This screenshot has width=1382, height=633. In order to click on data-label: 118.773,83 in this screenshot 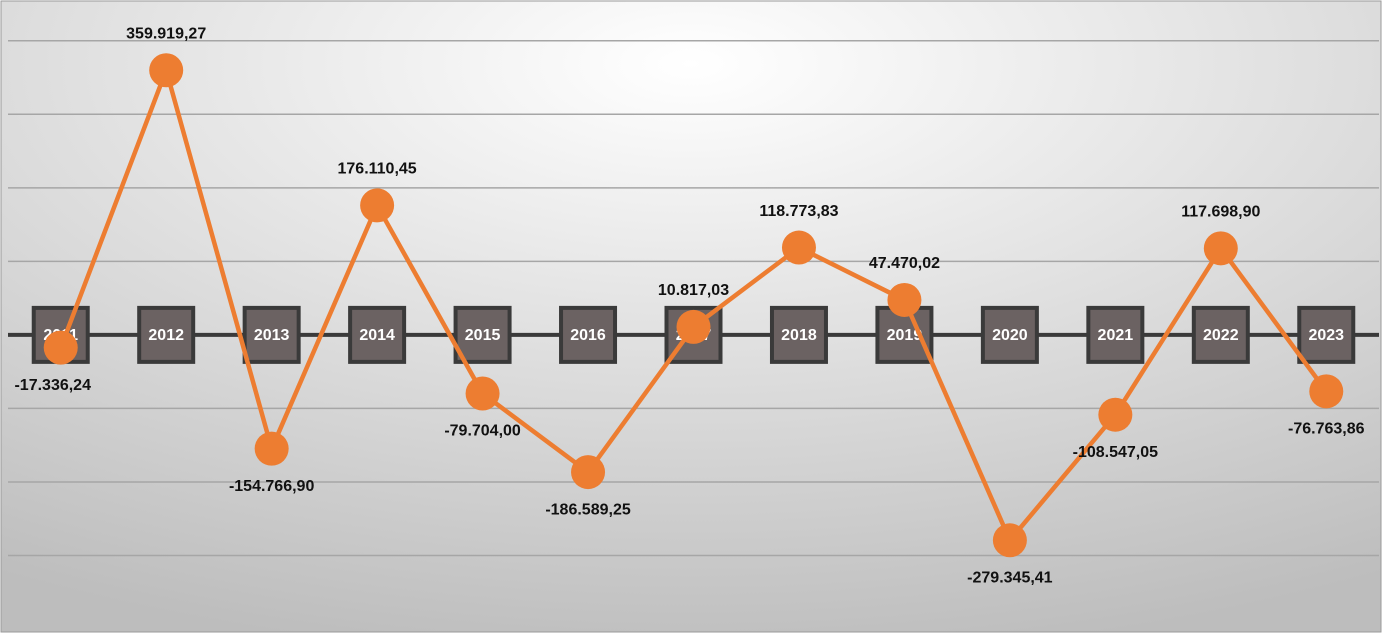, I will do `click(798, 211)`.